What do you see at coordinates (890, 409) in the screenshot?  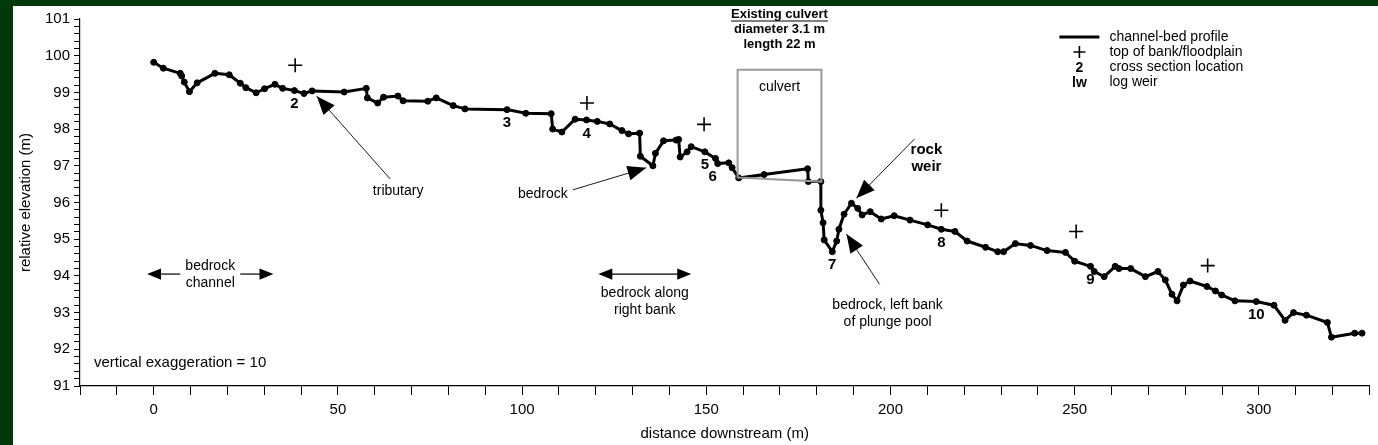 I see `x-tick-label: 200` at bounding box center [890, 409].